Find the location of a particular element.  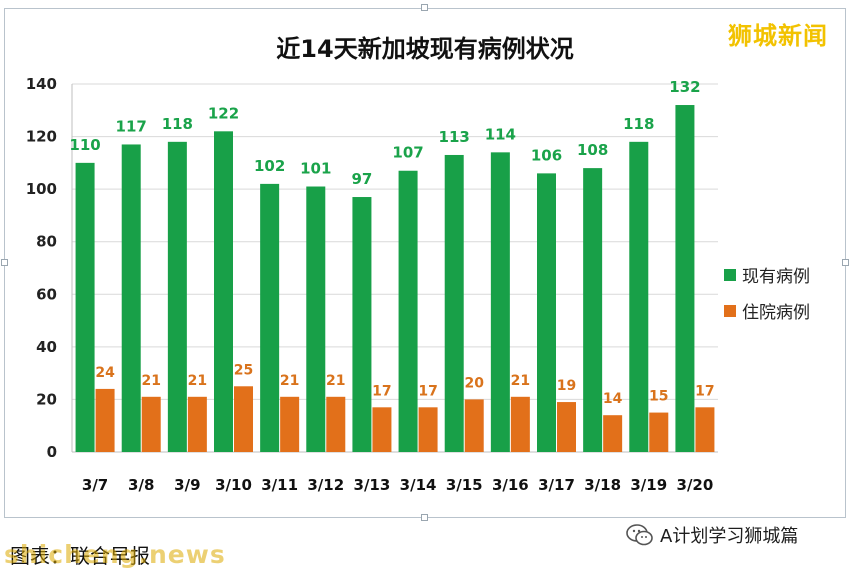

x-tick-label: 3/7 is located at coordinates (95, 485).